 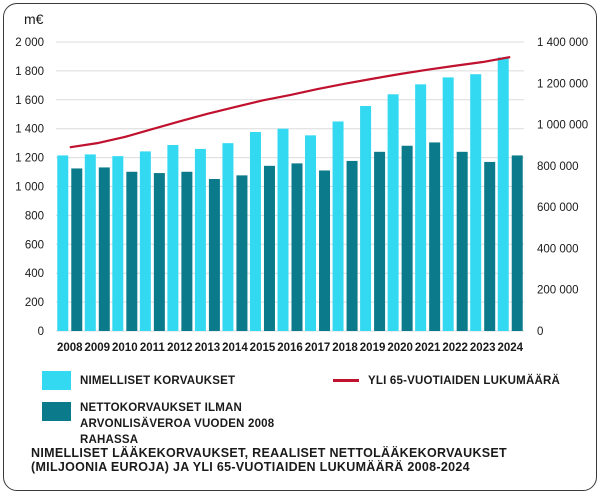 What do you see at coordinates (29, 188) in the screenshot?
I see `y-tick-left: 1 000` at bounding box center [29, 188].